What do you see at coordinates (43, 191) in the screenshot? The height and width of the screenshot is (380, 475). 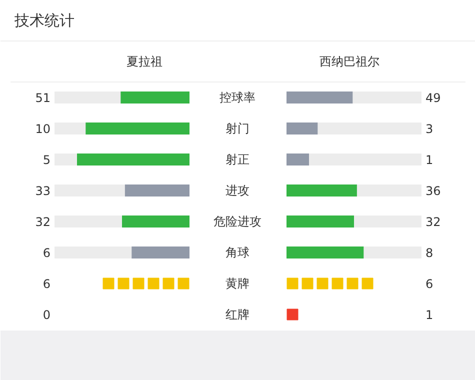 I see `data-label: 33` at bounding box center [43, 191].